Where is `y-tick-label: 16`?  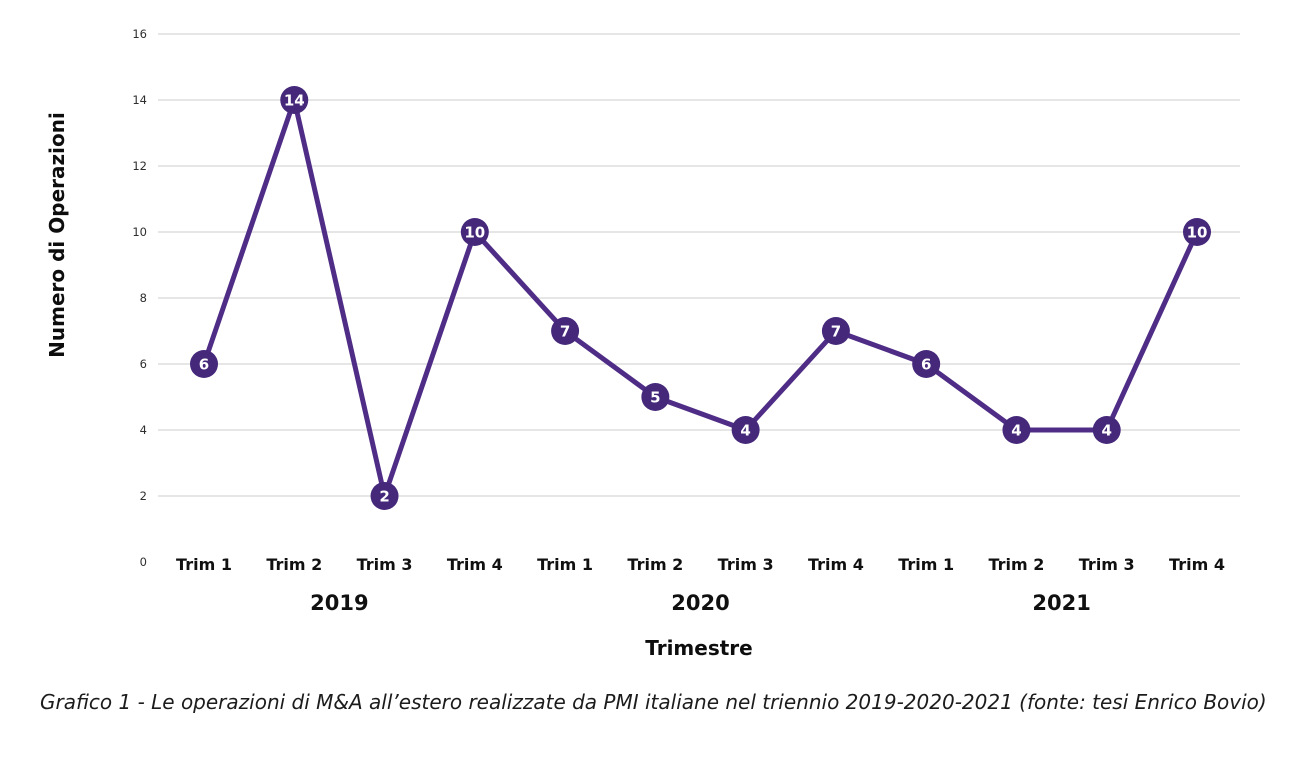
y-tick-label: 16 is located at coordinates (139, 34).